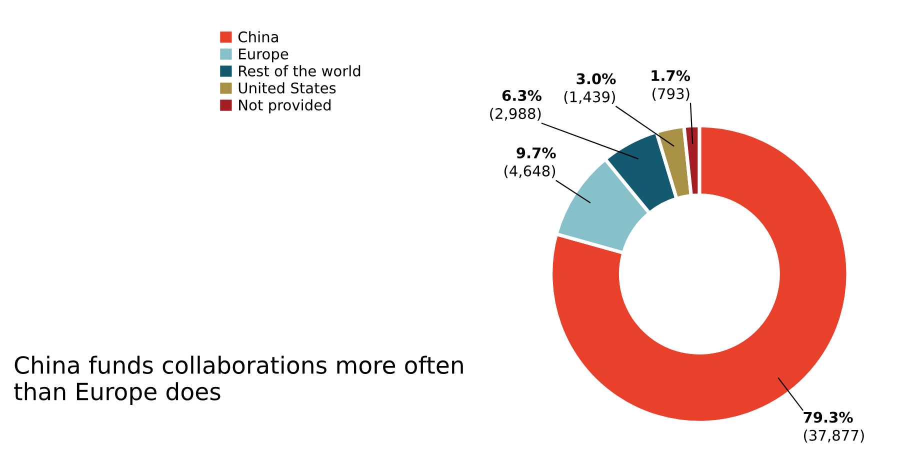 Image resolution: width=900 pixels, height=450 pixels. Describe the element at coordinates (516, 105) in the screenshot. I see `data-label: 6.3% (2,988)` at that location.